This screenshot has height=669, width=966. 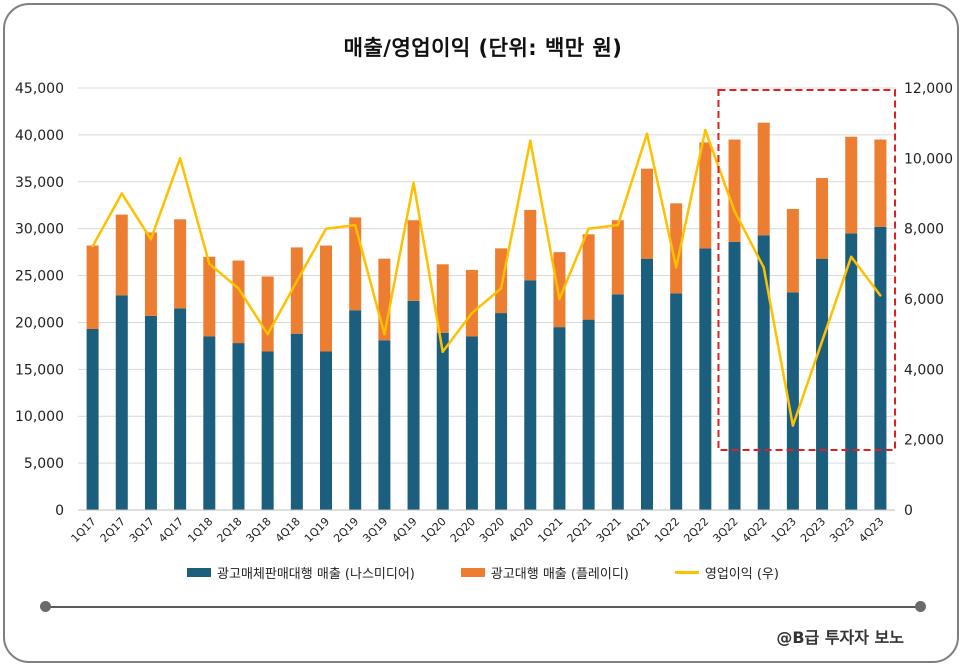 I want to click on x-tick-label: 1Q21, so click(x=550, y=530).